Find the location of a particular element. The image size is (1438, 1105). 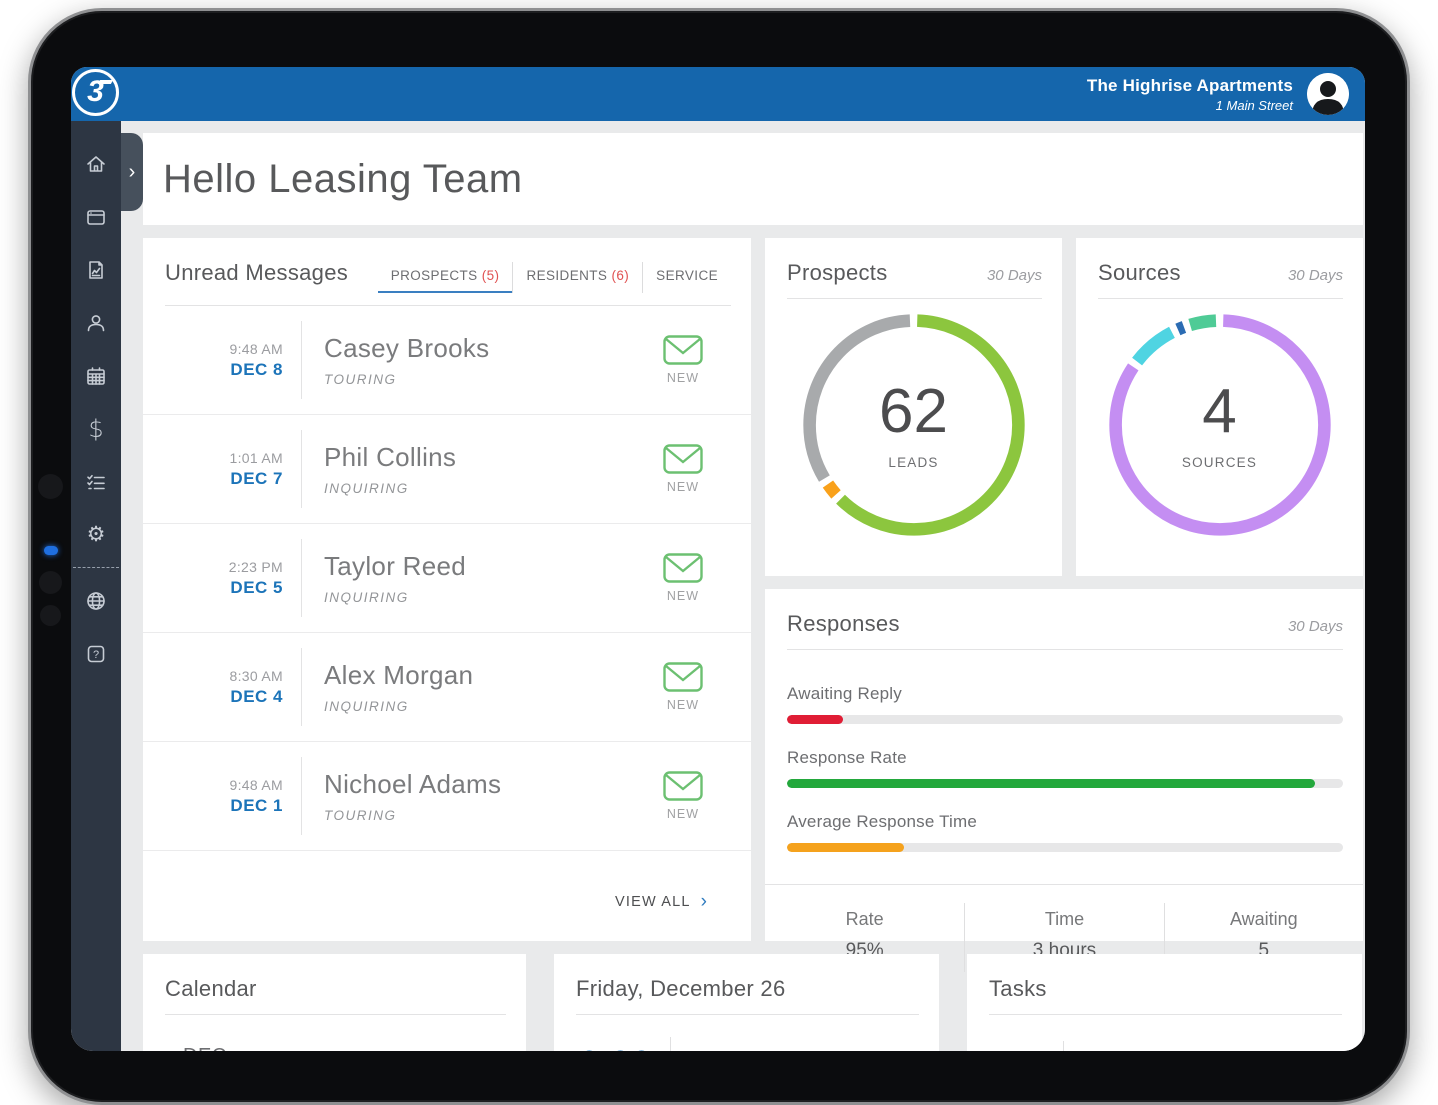

calendar-title: Calendar is located at coordinates (211, 988).